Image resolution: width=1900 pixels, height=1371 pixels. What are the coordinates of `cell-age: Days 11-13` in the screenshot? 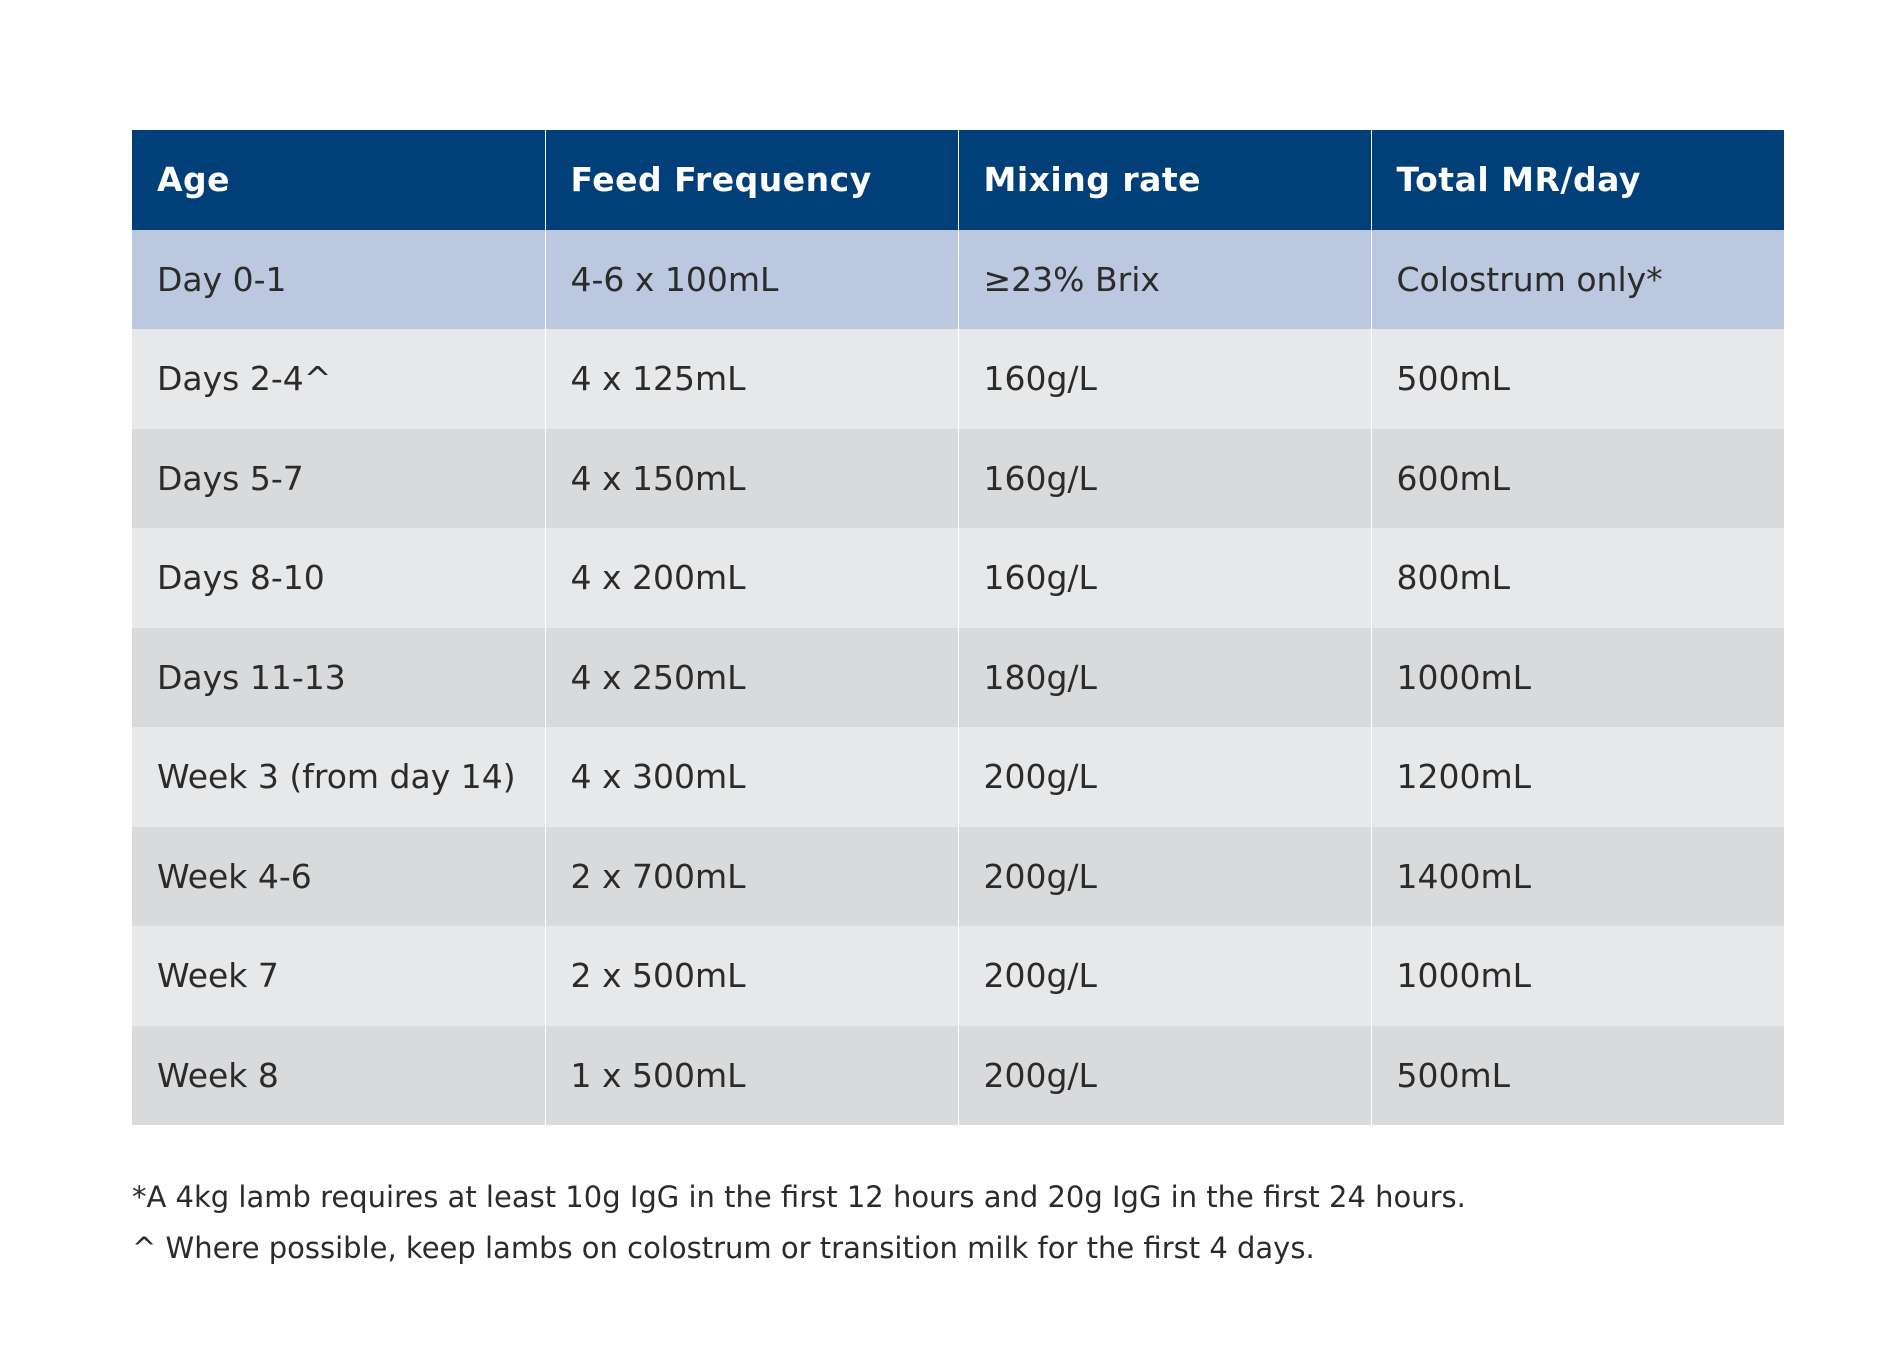 It's located at (338, 677).